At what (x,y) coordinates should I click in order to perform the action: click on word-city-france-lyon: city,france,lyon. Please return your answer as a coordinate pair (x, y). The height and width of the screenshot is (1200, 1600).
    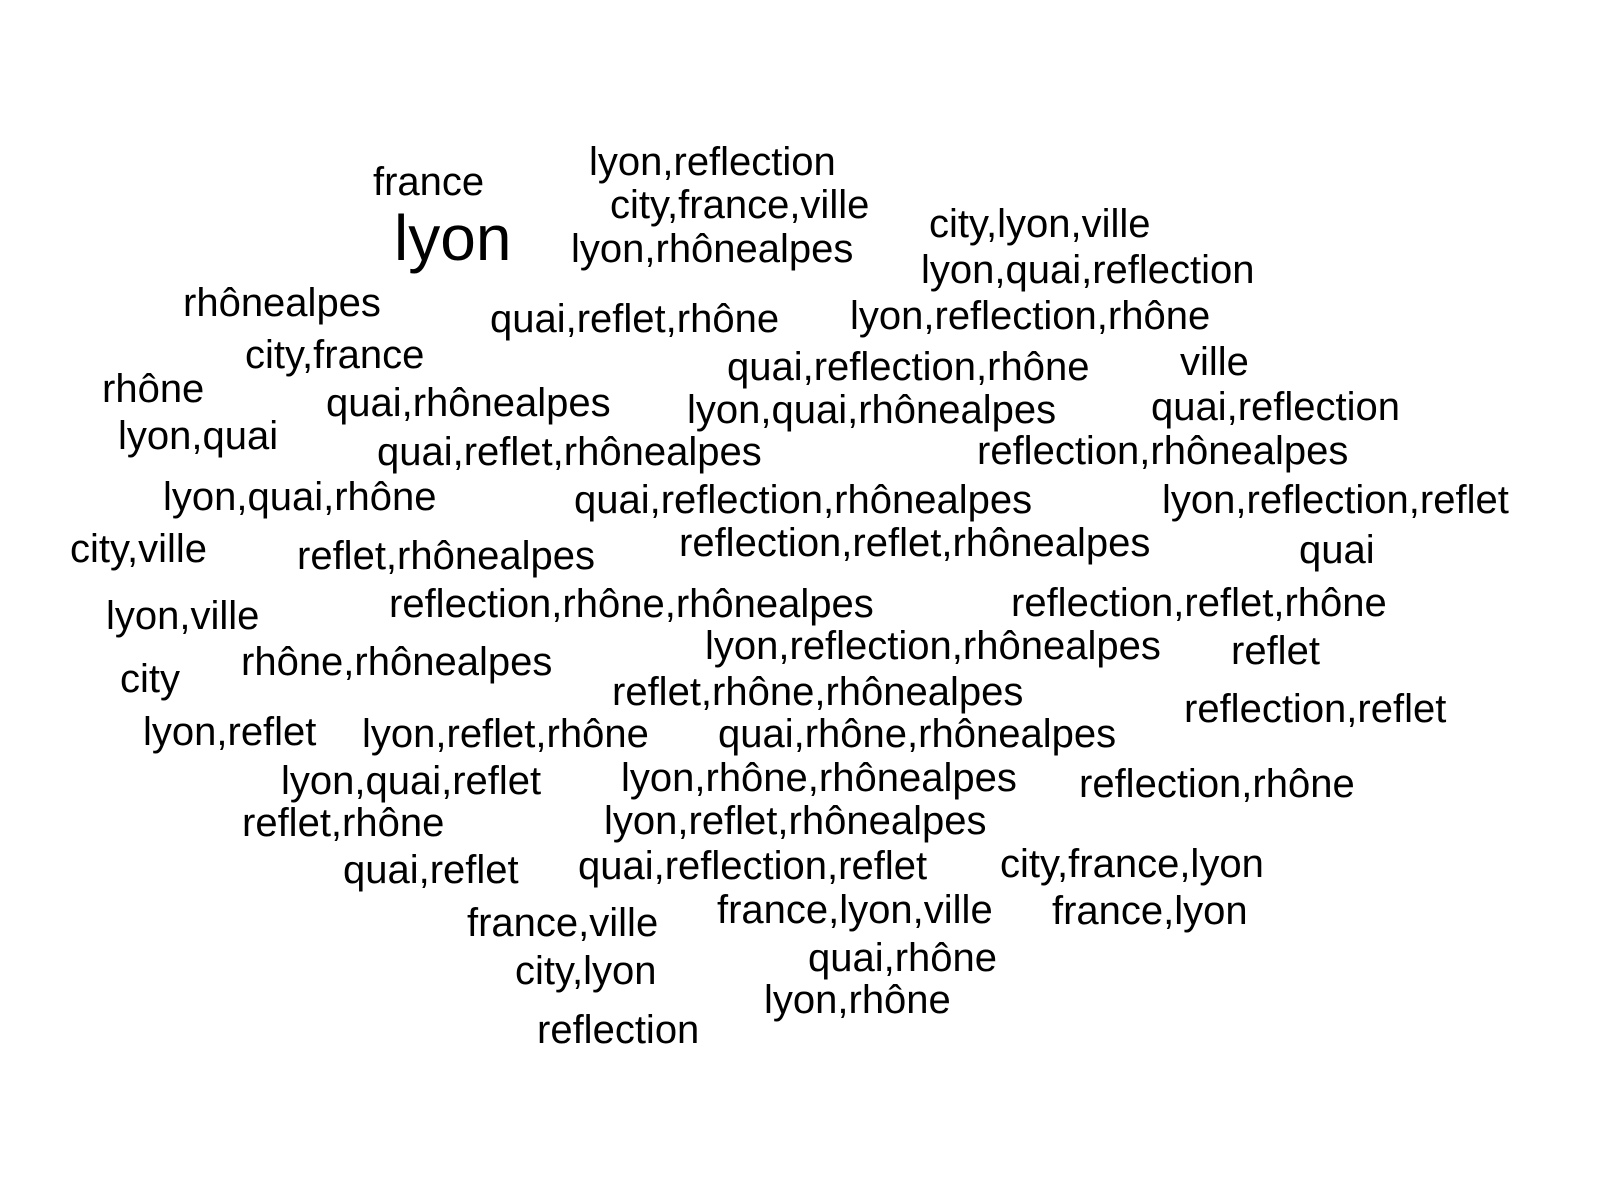
    Looking at the image, I should click on (1132, 863).